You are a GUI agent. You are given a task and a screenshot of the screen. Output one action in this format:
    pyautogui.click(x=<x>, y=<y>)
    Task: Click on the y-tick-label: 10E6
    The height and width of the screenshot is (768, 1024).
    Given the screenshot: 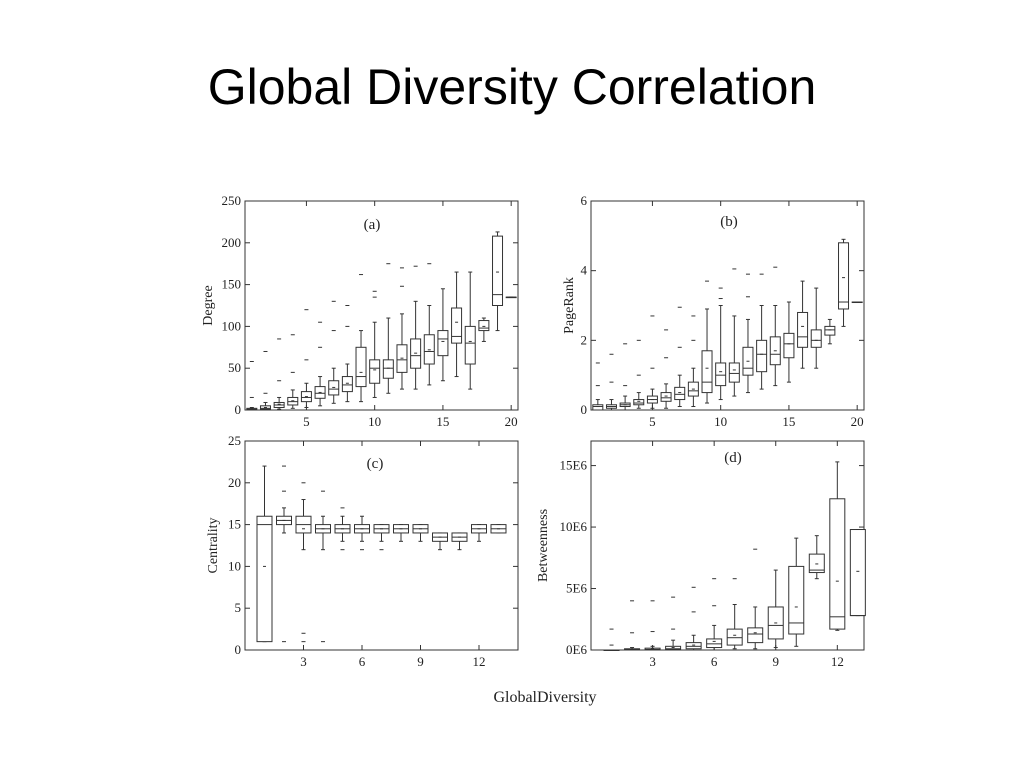 What is the action you would take?
    pyautogui.click(x=574, y=526)
    